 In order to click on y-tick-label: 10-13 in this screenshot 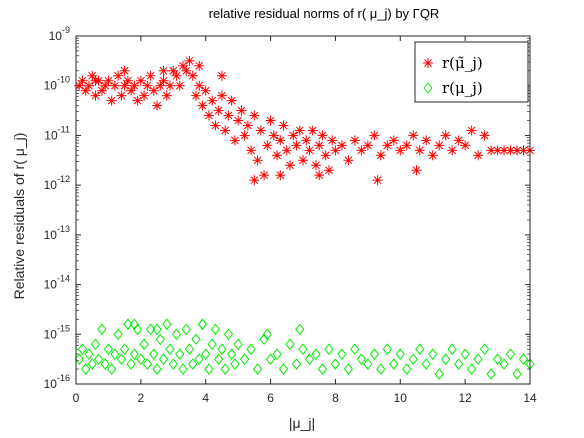, I will do `click(57, 233)`.